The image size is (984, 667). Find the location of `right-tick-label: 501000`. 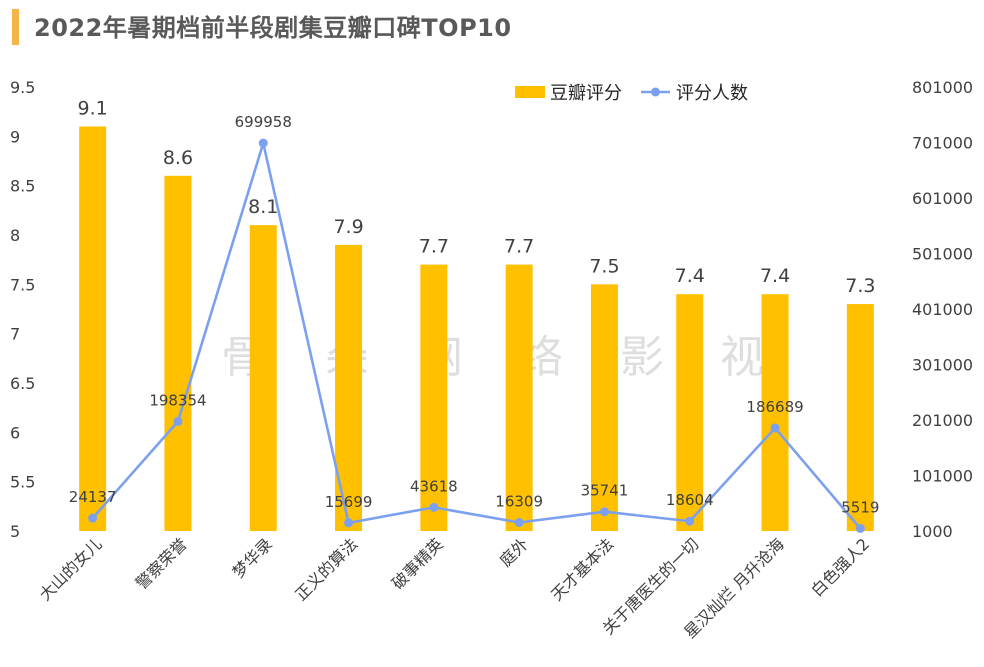

right-tick-label: 501000 is located at coordinates (942, 254).